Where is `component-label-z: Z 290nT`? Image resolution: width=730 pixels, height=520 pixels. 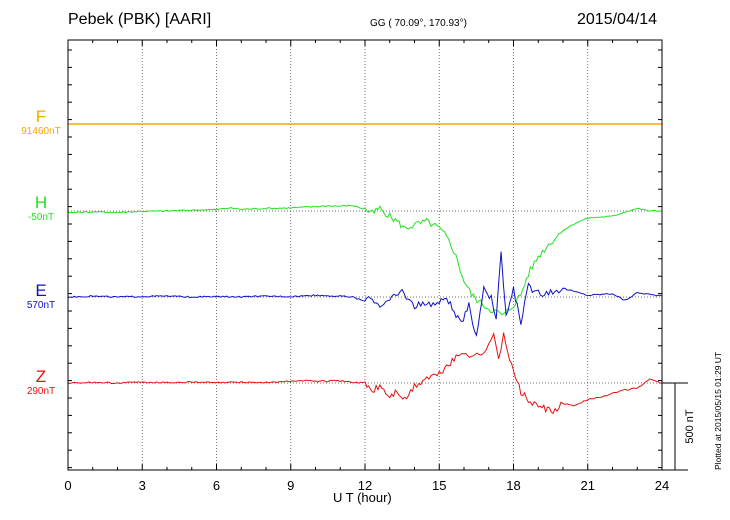 component-label-z: Z 290nT is located at coordinates (41, 383).